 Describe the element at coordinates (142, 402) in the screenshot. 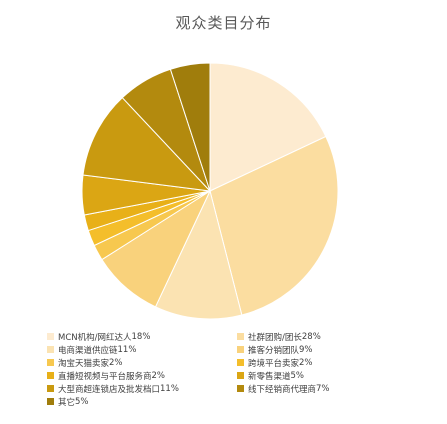

I see `legend-item: 其它 5%` at that location.